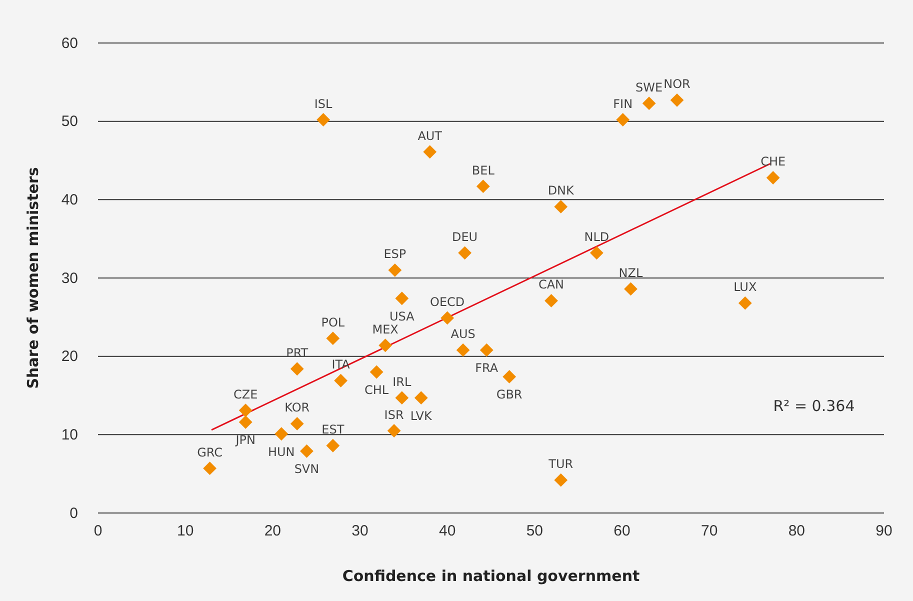 The height and width of the screenshot is (601, 913). I want to click on annotation: LUX, so click(745, 287).